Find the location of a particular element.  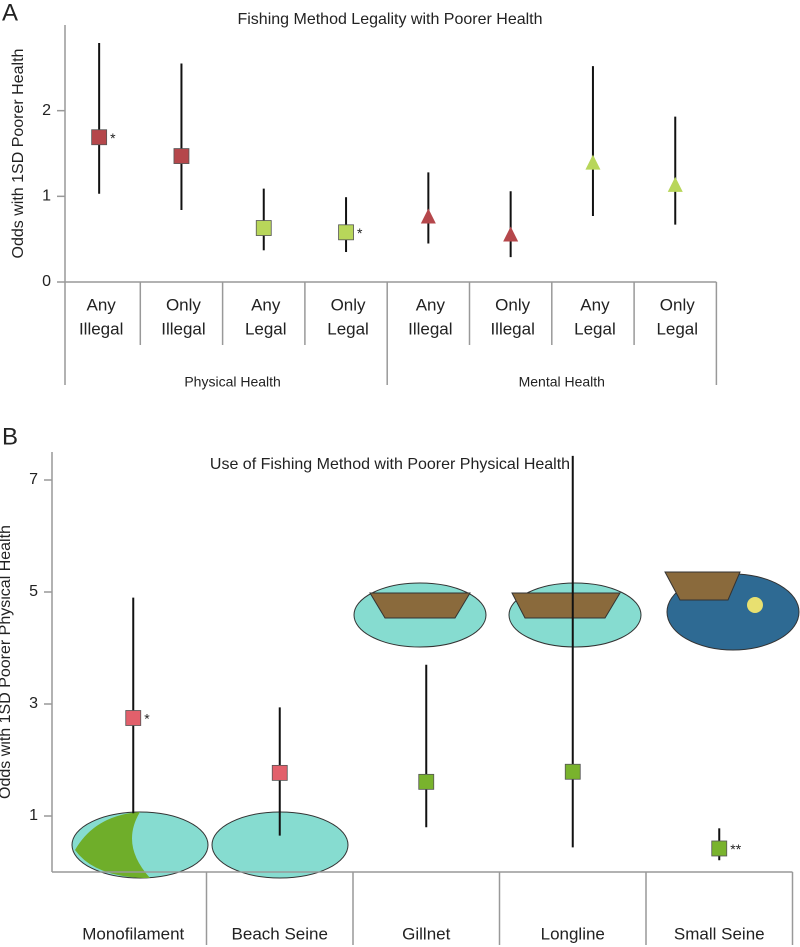

y-axis-label: Odds with 1SD Poorer Health is located at coordinates (18, 154).